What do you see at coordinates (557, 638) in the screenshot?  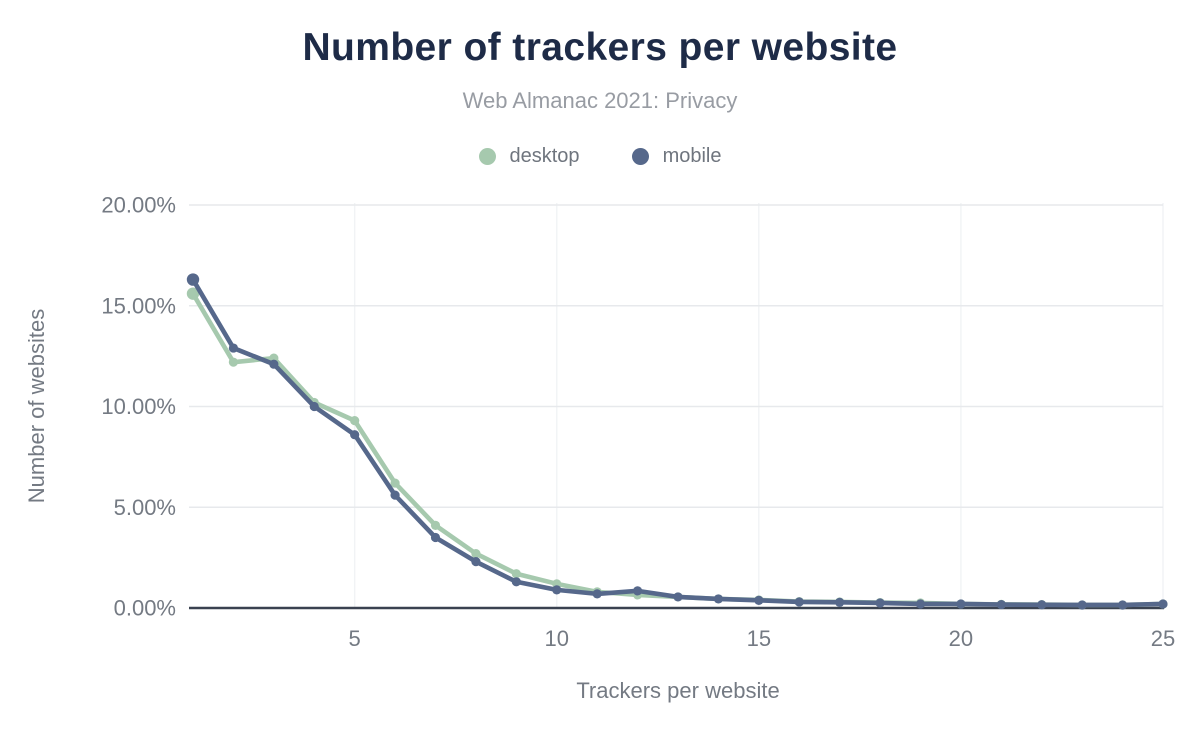 I see `x-tick-label-10: 10` at bounding box center [557, 638].